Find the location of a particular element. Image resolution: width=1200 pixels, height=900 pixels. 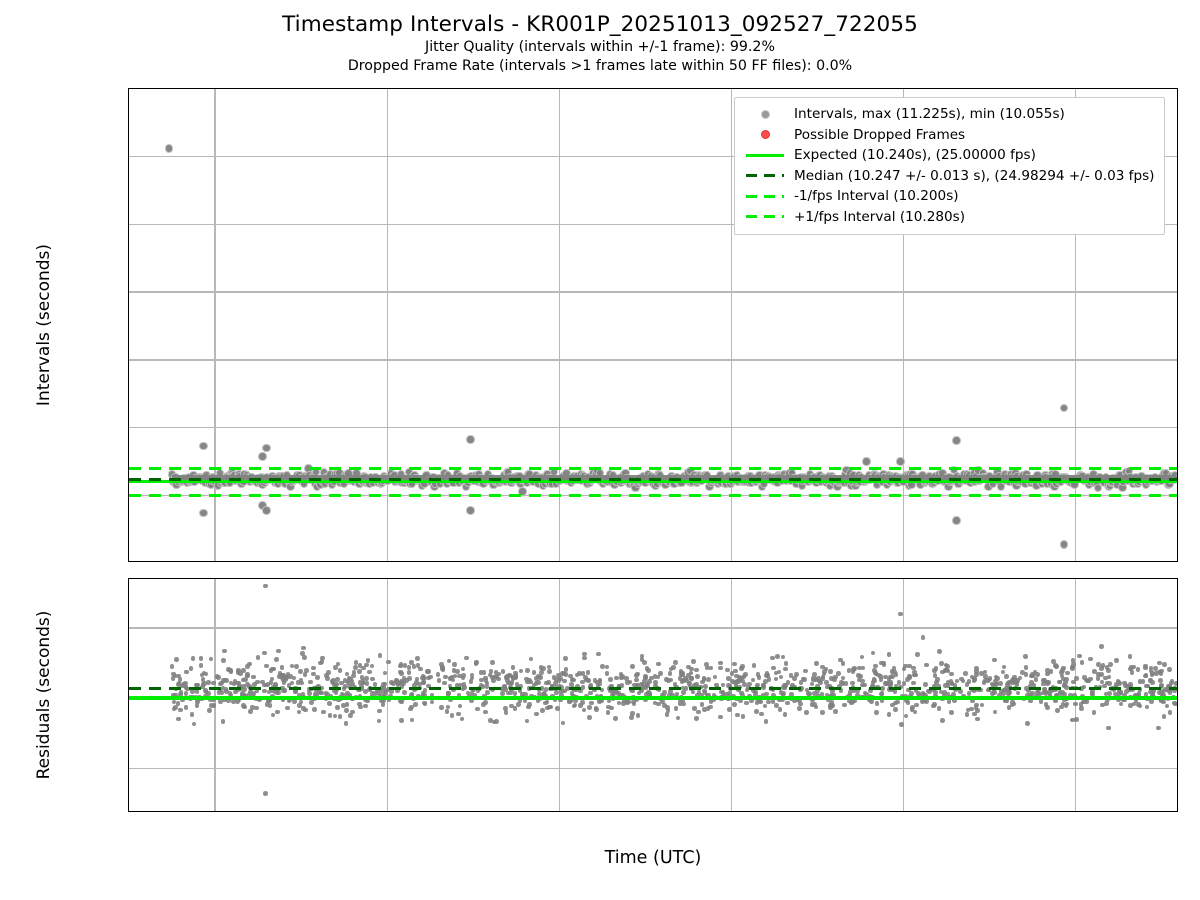

intervals-gridline-h is located at coordinates (653, 292).